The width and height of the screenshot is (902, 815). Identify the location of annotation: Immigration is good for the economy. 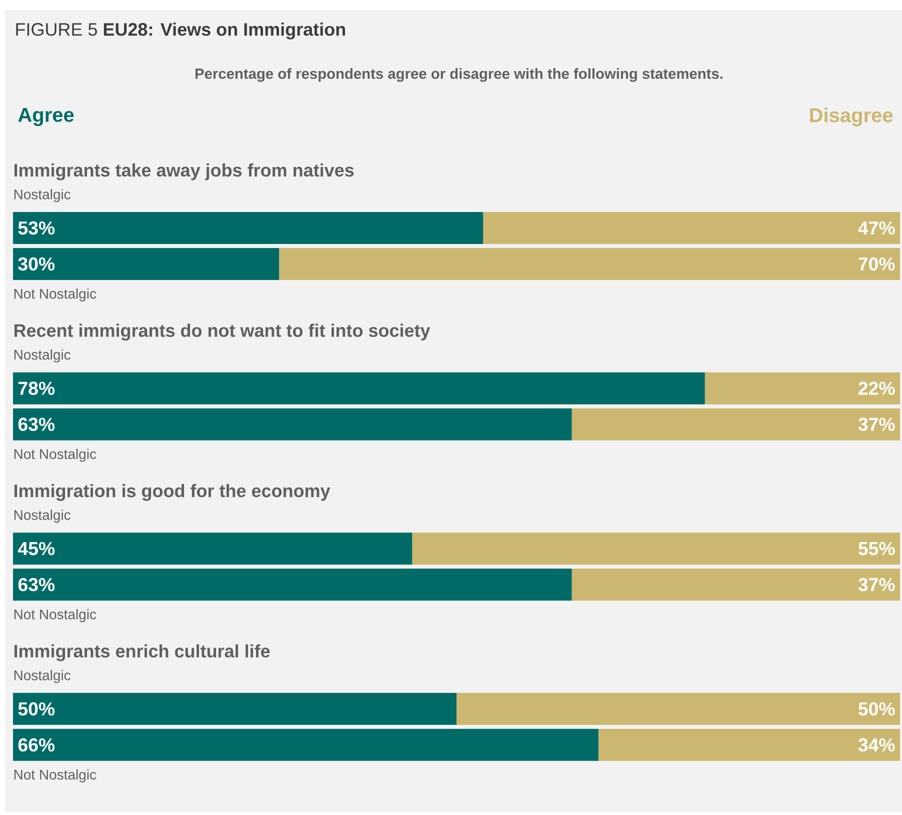
(172, 492).